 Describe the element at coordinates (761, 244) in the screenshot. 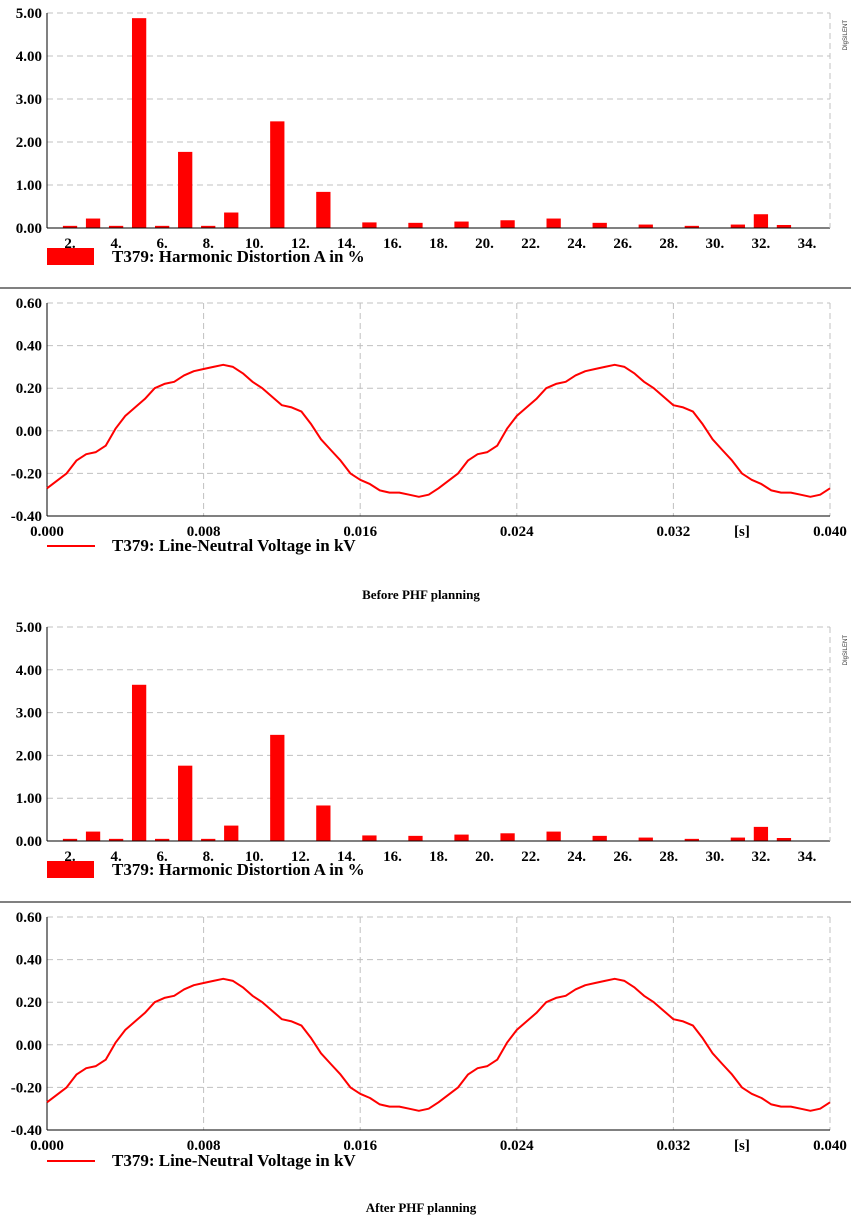

I see `x-tick-label: 32.` at that location.